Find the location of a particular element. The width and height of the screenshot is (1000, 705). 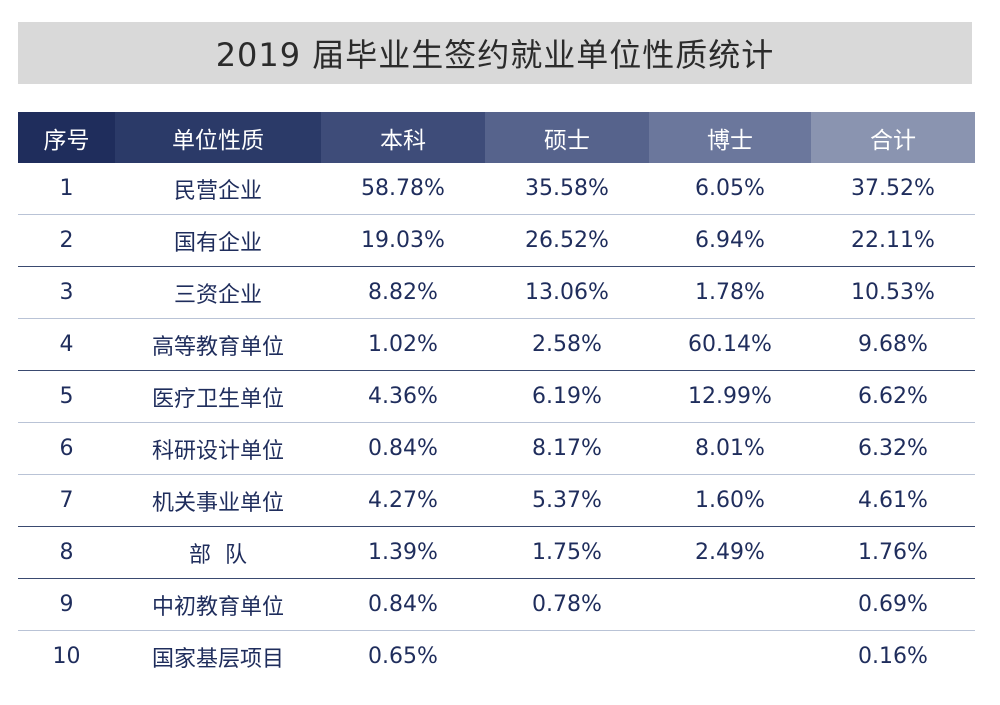

cell-index: 1 is located at coordinates (66, 189).